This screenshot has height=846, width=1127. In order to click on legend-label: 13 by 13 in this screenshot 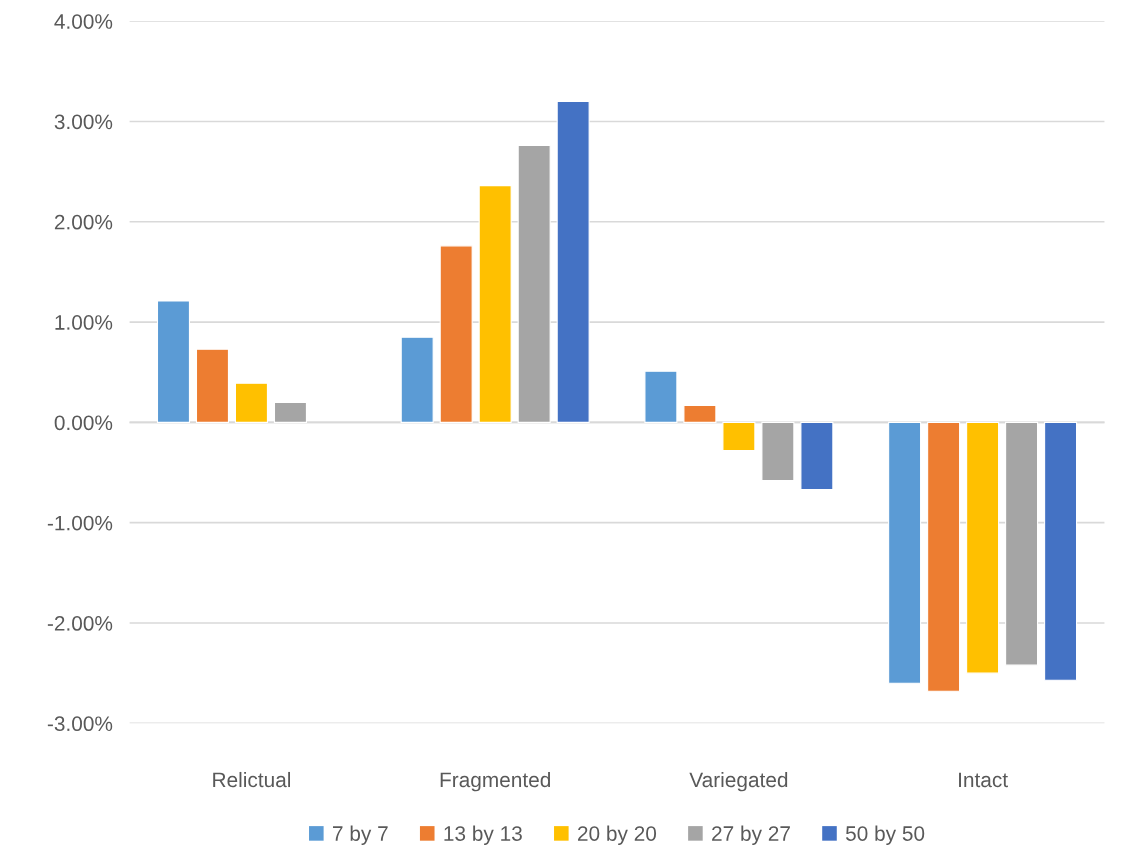, I will do `click(483, 835)`.